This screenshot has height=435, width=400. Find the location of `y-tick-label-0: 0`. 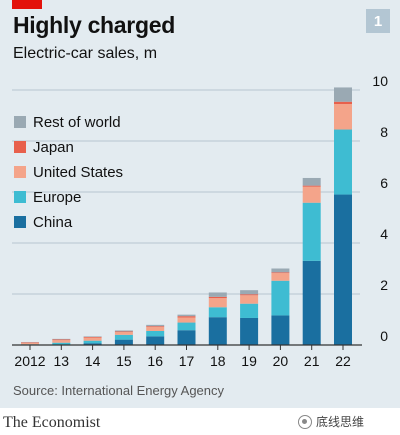

y-tick-label-0: 0 is located at coordinates (384, 336).